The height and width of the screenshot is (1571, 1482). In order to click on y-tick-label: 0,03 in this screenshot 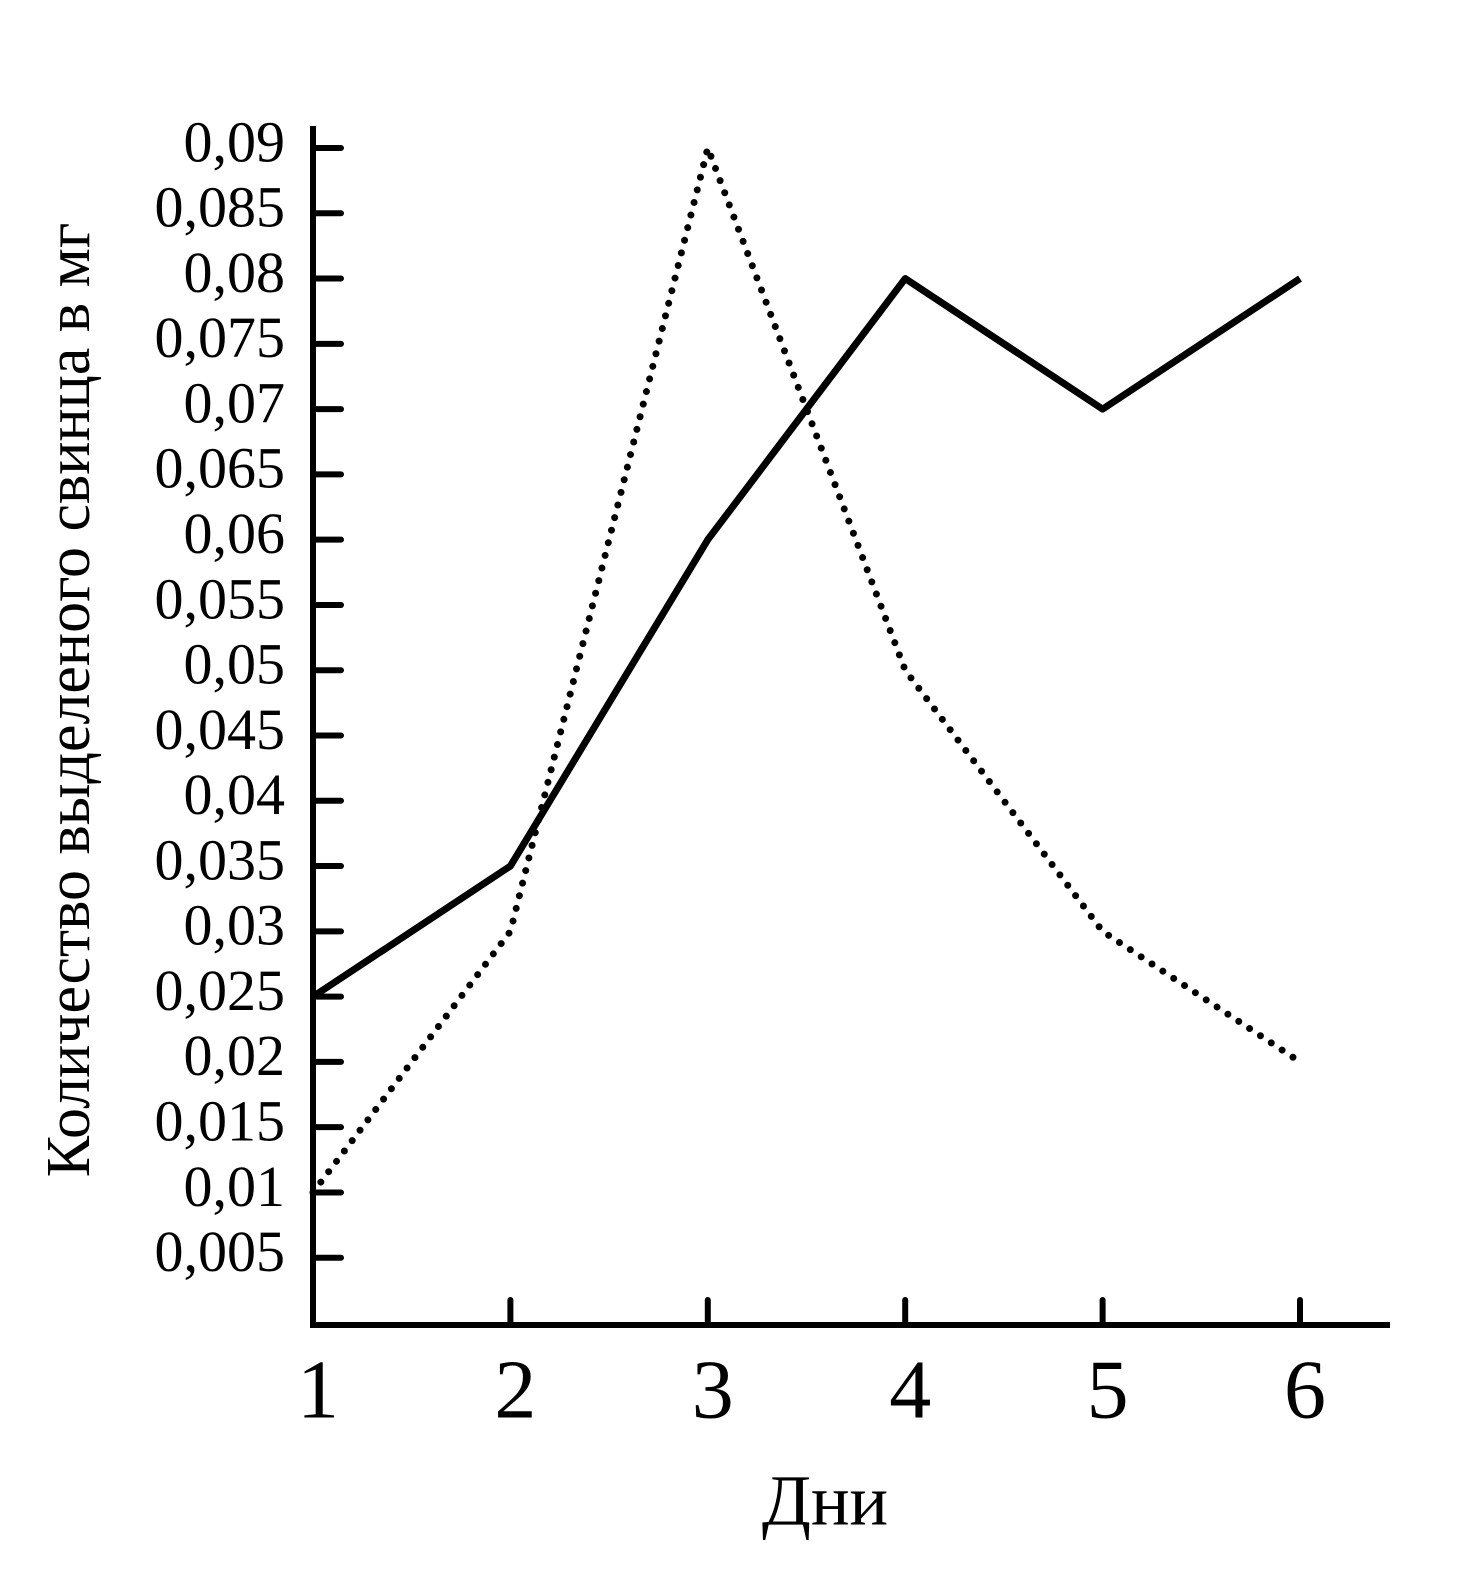, I will do `click(235, 925)`.